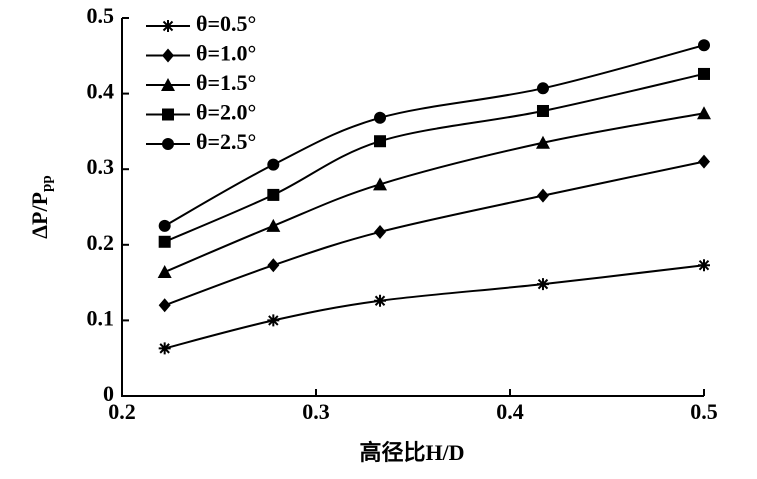  What do you see at coordinates (704, 411) in the screenshot?
I see `x-tick-label: 0.5` at bounding box center [704, 411].